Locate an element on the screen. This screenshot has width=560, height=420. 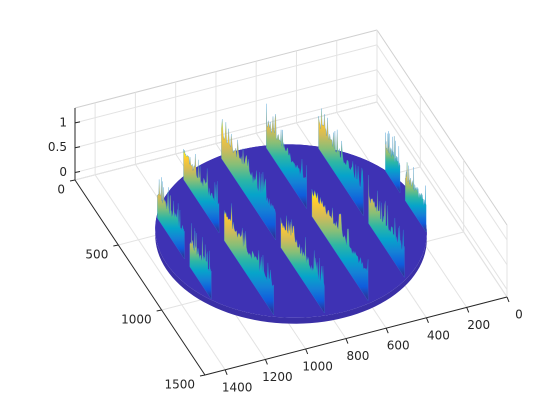
y-tick-label: 1500 is located at coordinates (179, 385).